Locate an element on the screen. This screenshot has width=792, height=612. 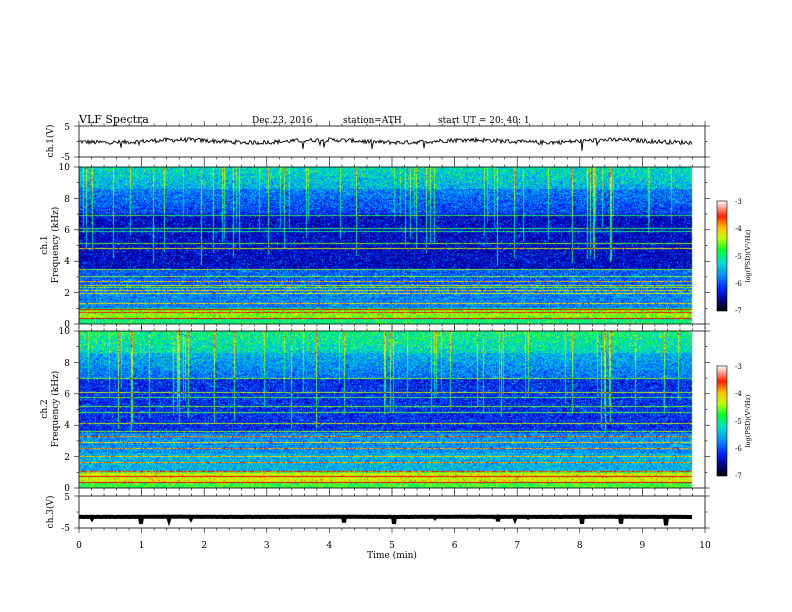
ch2-cb-tick-m3: -3 is located at coordinates (738, 367).